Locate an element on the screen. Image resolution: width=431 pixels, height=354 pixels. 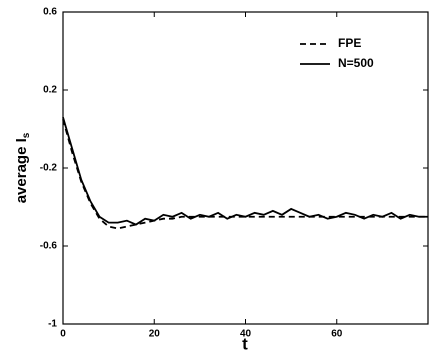
x-tick-label: 40 is located at coordinates (246, 334).